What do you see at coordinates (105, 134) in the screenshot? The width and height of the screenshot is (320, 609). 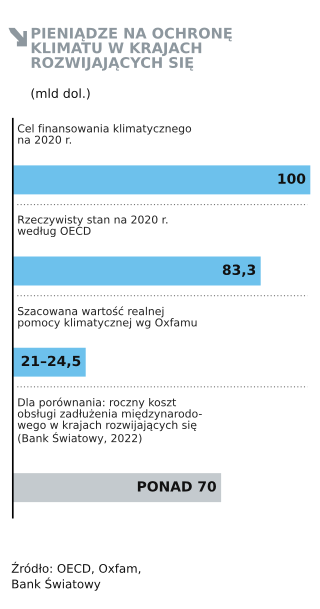 I see `y-tick-label: Cel finansowania klimatycznego na 2020 r.` at bounding box center [105, 134].